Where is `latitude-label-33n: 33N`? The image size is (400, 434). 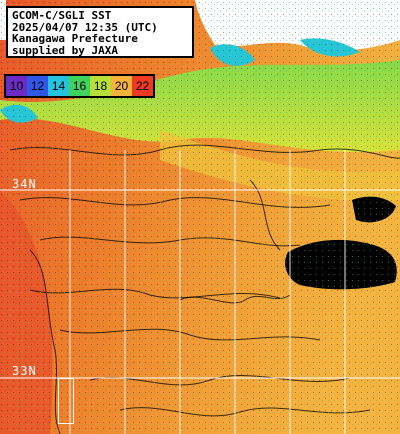
latitude-label-33n: 33N is located at coordinates (24, 371).